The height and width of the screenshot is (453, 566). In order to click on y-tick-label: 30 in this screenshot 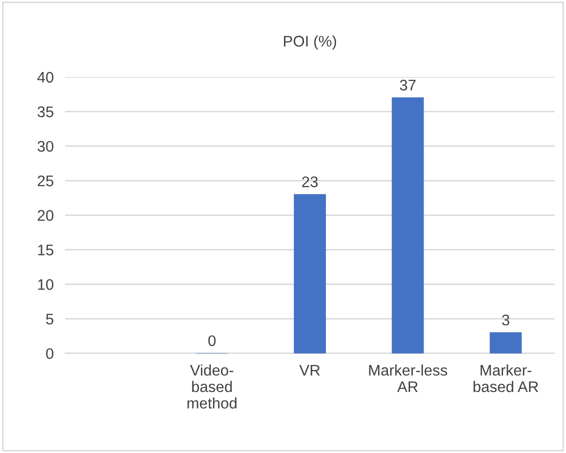, I will do `click(46, 146)`.